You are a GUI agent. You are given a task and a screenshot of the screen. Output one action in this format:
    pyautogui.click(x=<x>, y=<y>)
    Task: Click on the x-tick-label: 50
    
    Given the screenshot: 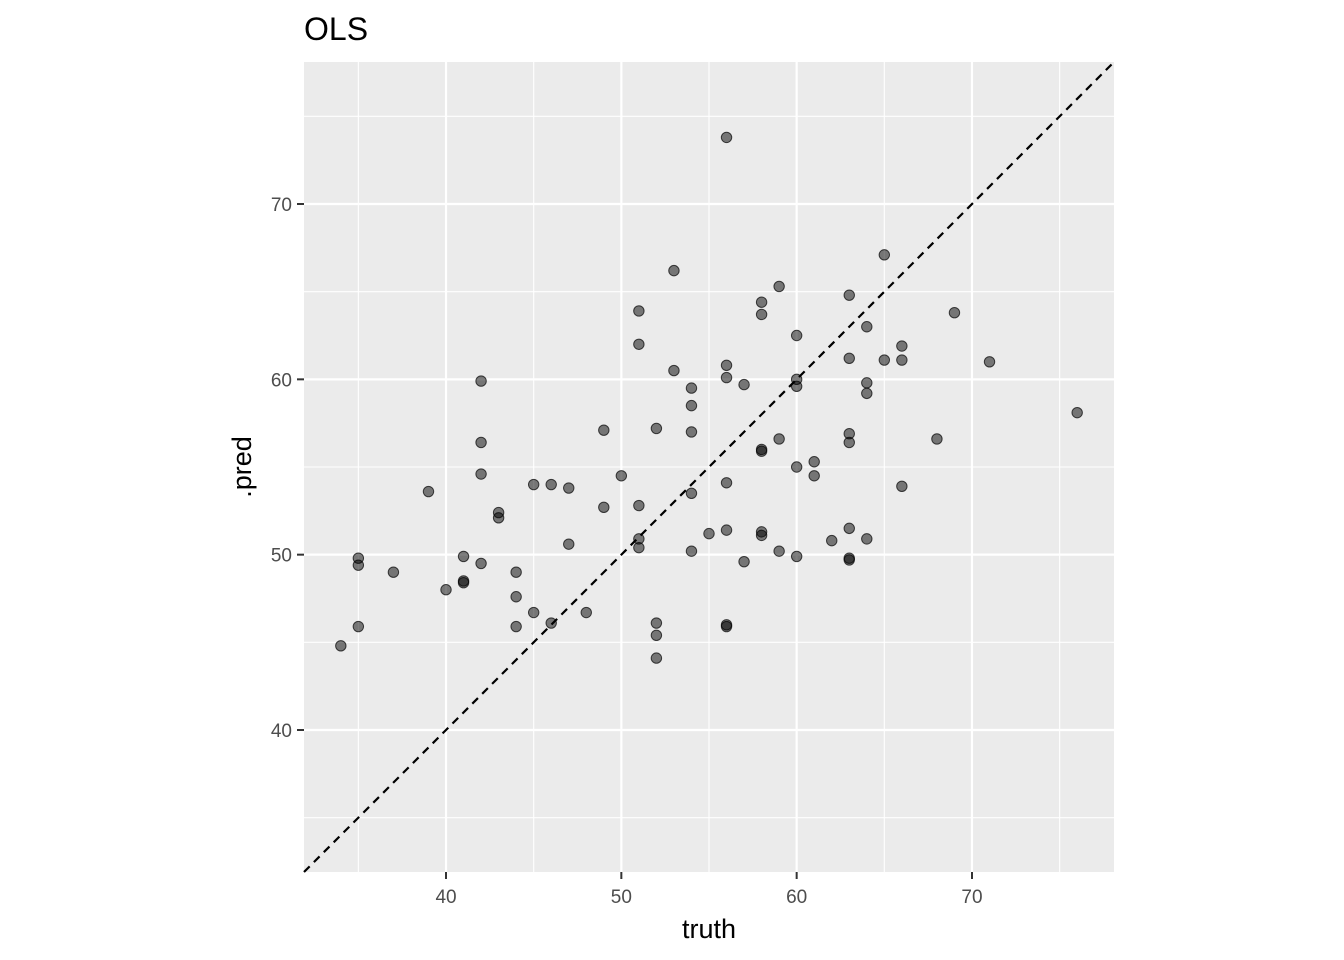 What is the action you would take?
    pyautogui.click(x=621, y=897)
    